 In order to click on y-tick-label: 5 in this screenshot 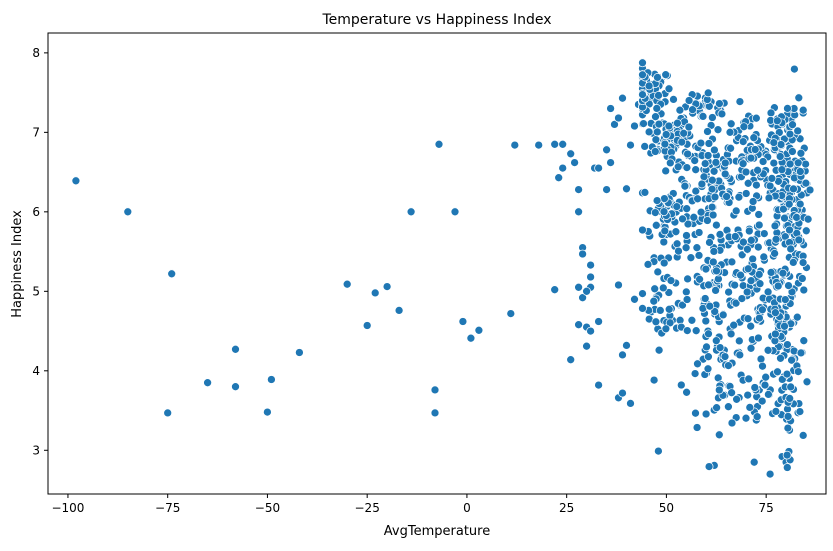, I will do `click(36, 291)`.